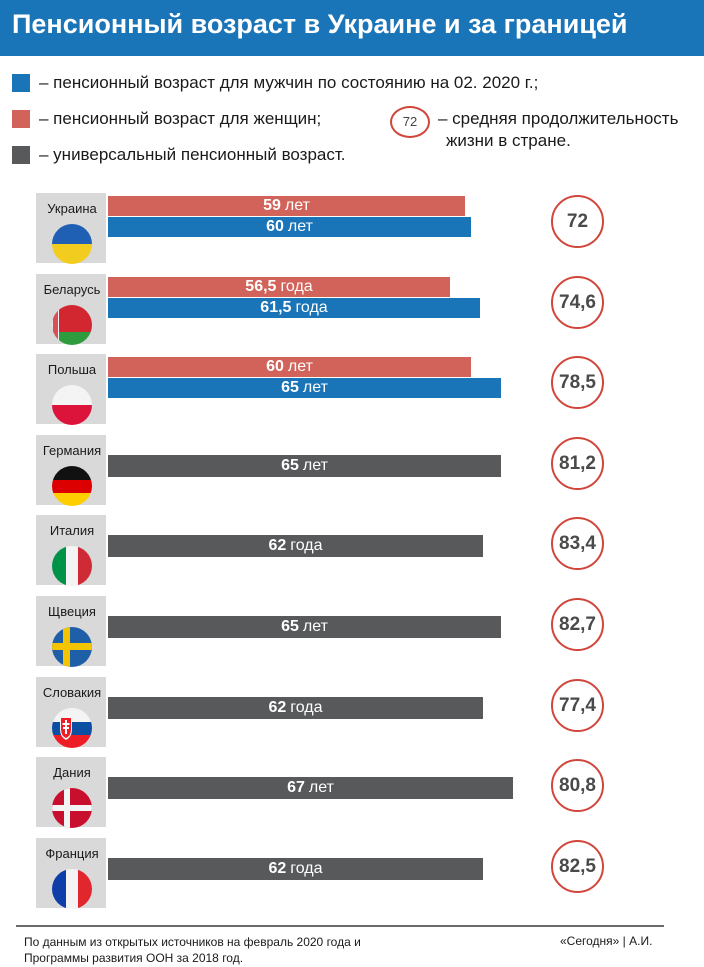 The image size is (704, 967). What do you see at coordinates (72, 611) in the screenshot?
I see `country-name: Щвеция` at bounding box center [72, 611].